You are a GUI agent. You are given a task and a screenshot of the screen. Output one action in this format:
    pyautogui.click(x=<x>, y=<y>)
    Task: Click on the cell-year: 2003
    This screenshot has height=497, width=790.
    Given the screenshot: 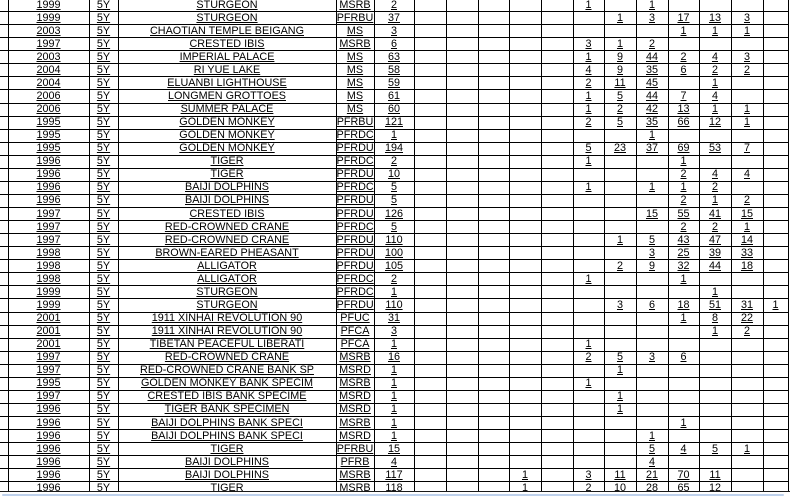 What is the action you would take?
    pyautogui.click(x=48, y=57)
    